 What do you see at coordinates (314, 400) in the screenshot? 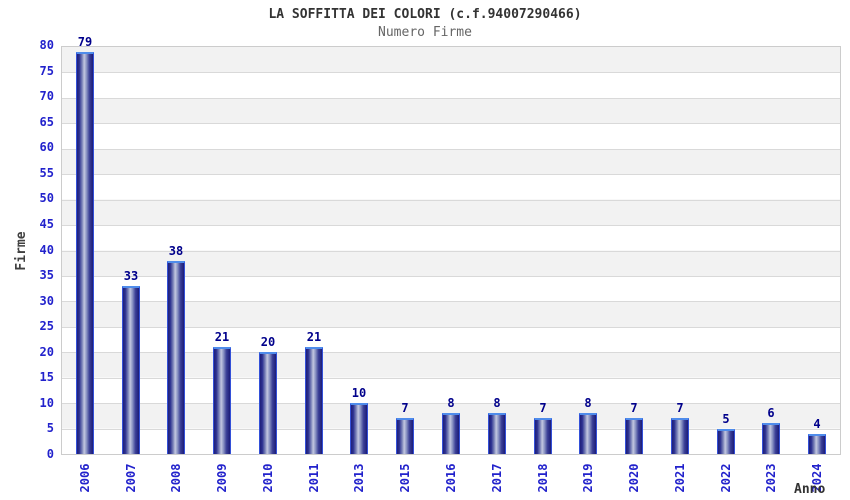
I see `bar-2011` at bounding box center [314, 400].